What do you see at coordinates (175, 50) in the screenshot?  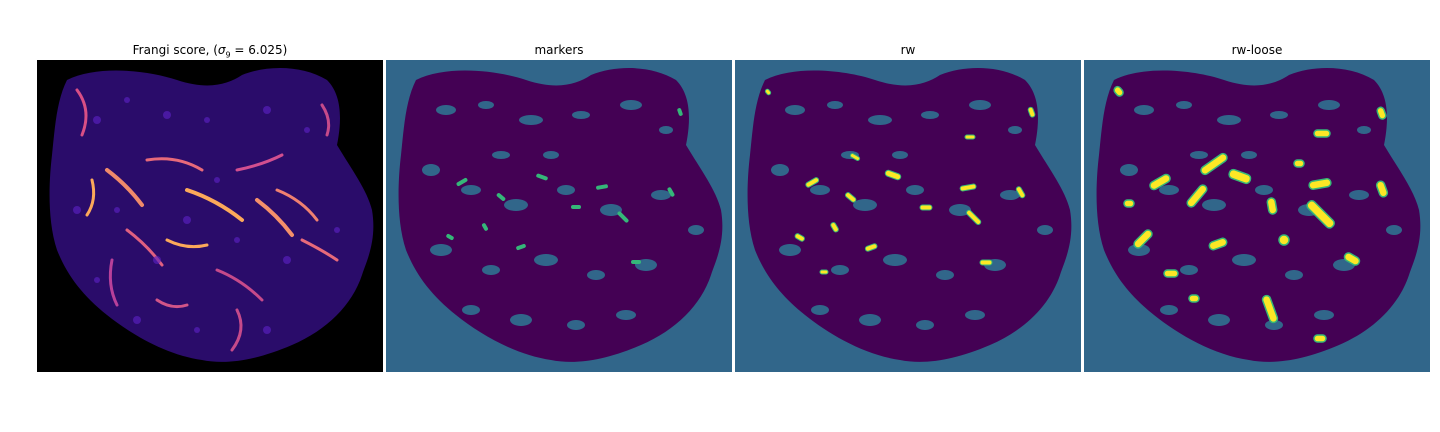 I see `title-prefix: Frangi score, (` at bounding box center [175, 50].